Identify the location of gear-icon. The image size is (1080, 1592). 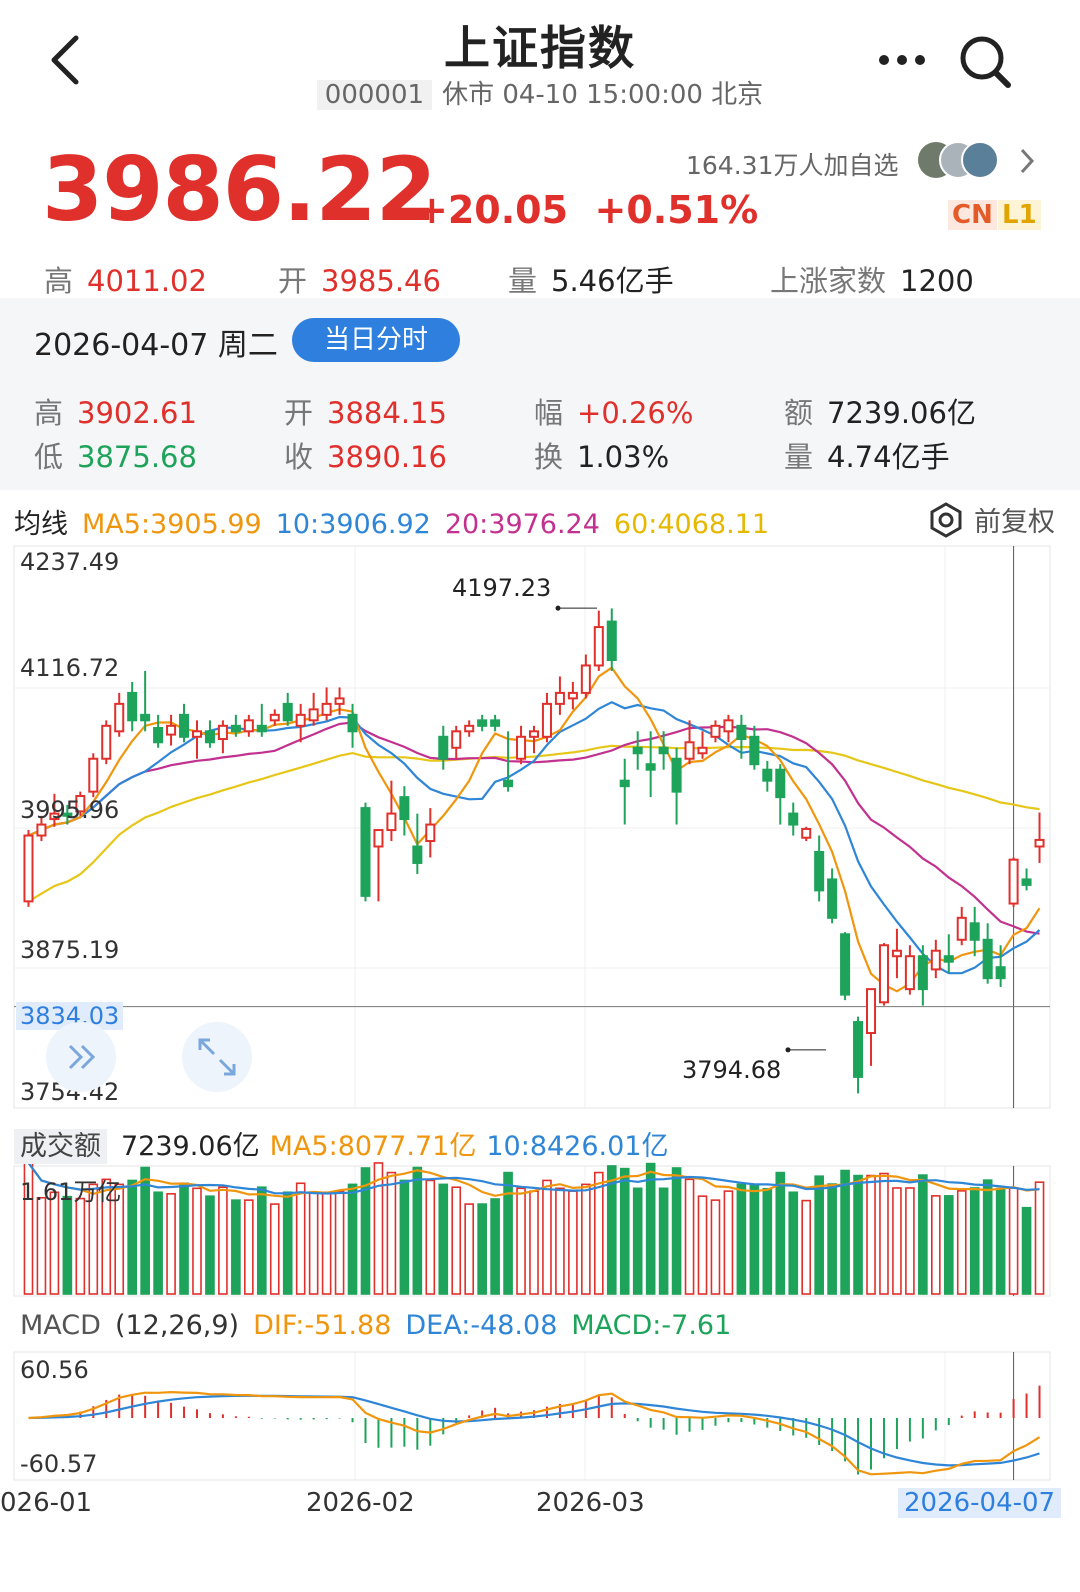
(946, 520).